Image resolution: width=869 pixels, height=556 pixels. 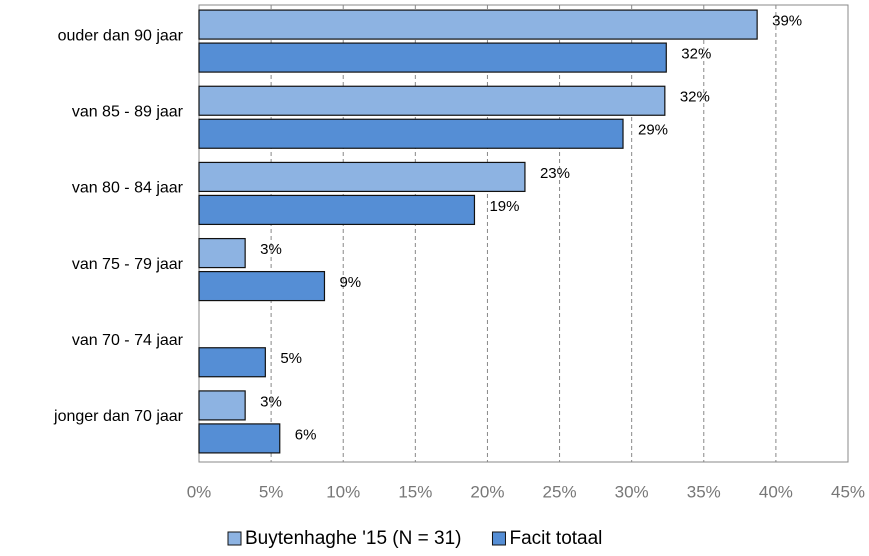 I want to click on y-tick-label: van 85 - 89 jaar, so click(x=128, y=111).